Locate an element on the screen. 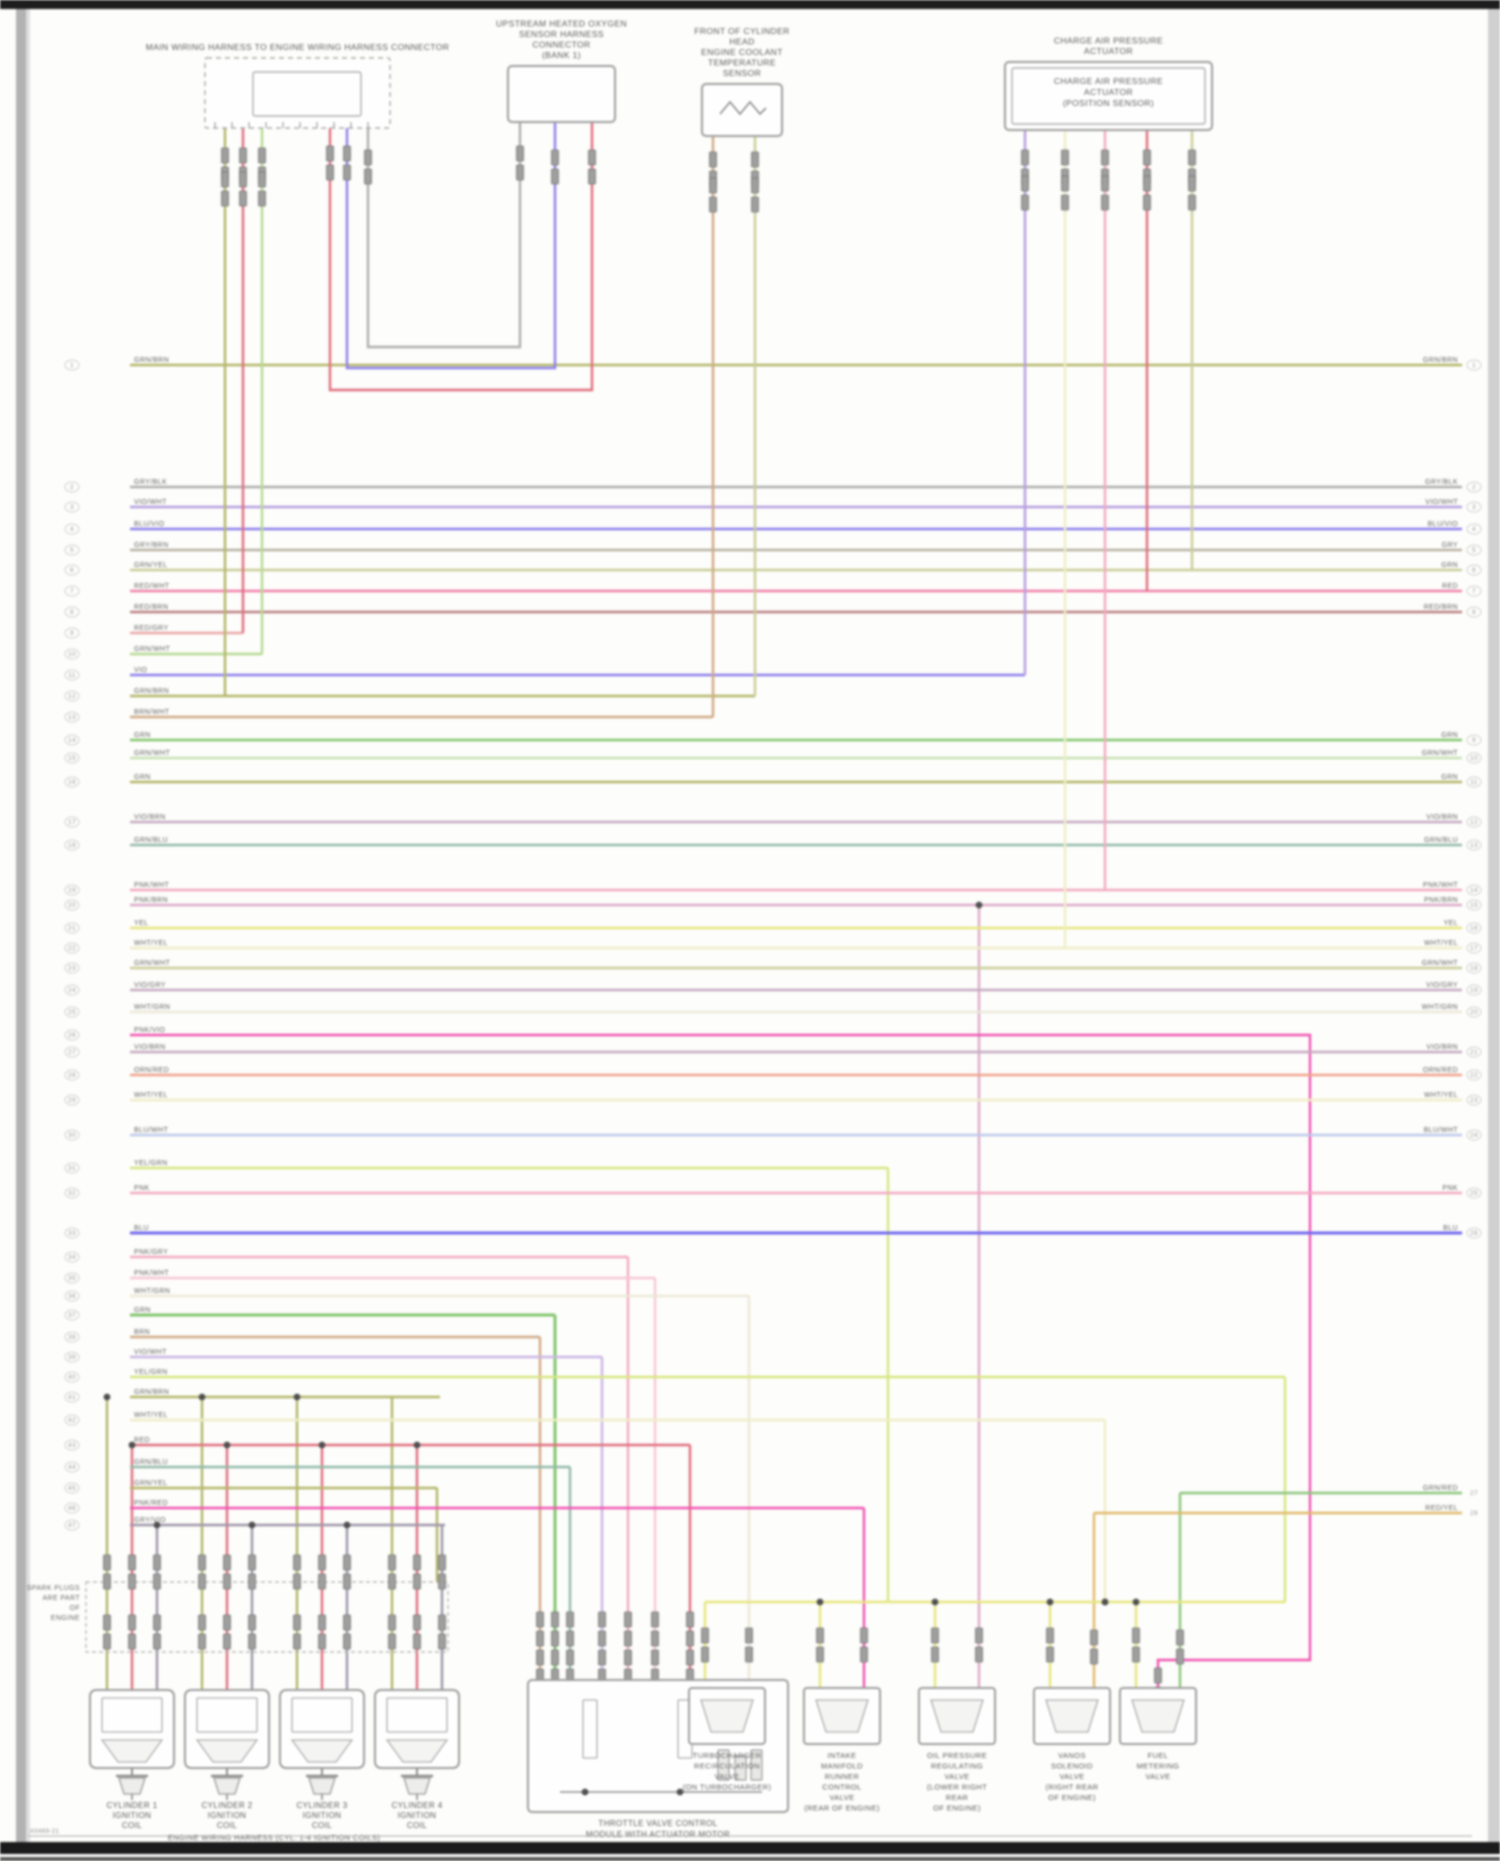 The width and height of the screenshot is (1500, 1861). throttle-label: THROTTLE VALVE CONTROL is located at coordinates (657, 1823).